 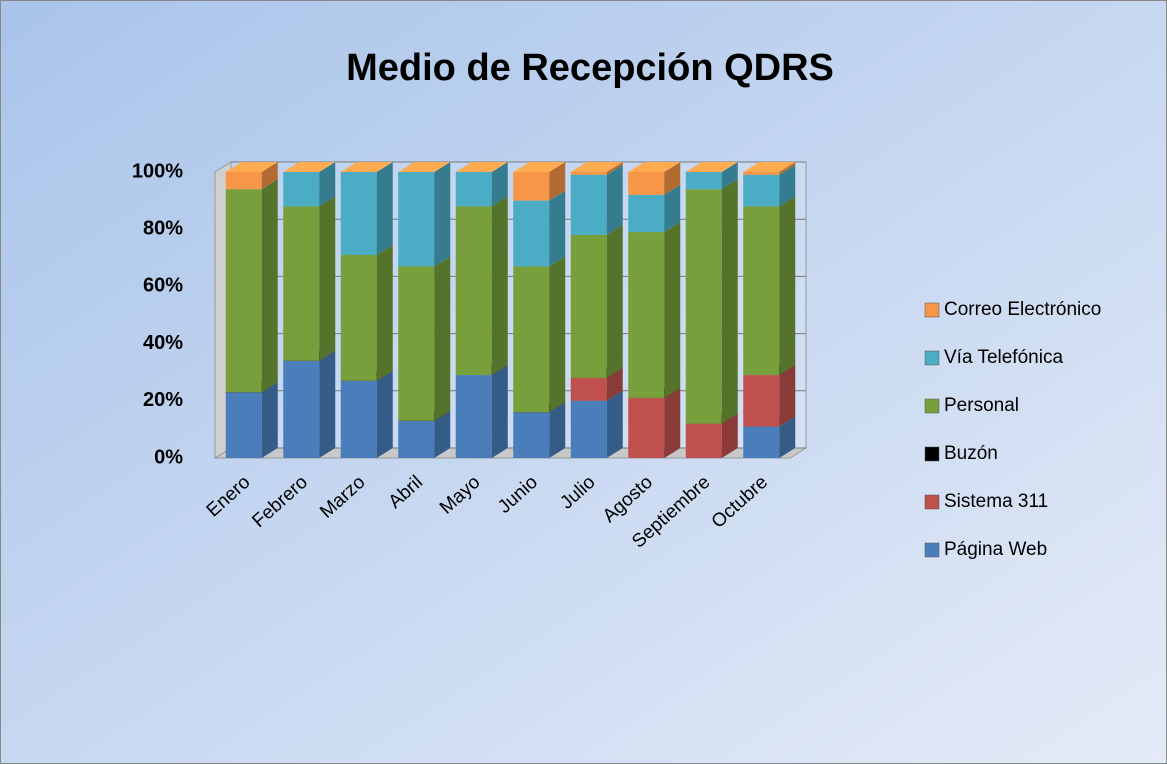 What do you see at coordinates (981, 405) in the screenshot?
I see `legend-label: Personal` at bounding box center [981, 405].